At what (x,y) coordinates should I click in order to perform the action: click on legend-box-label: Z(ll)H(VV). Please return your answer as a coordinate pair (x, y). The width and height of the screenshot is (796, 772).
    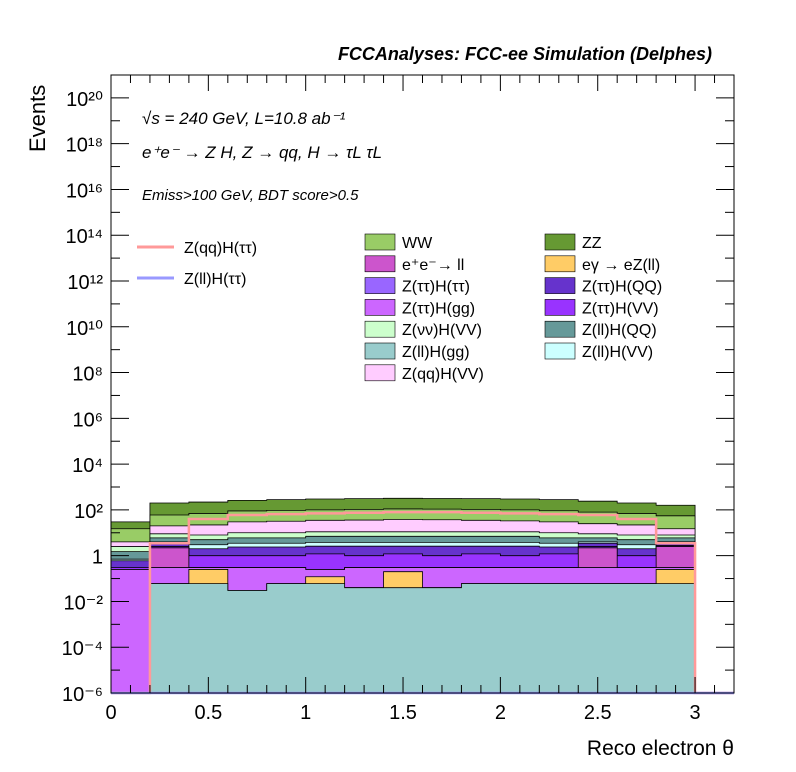
    Looking at the image, I should click on (617, 352).